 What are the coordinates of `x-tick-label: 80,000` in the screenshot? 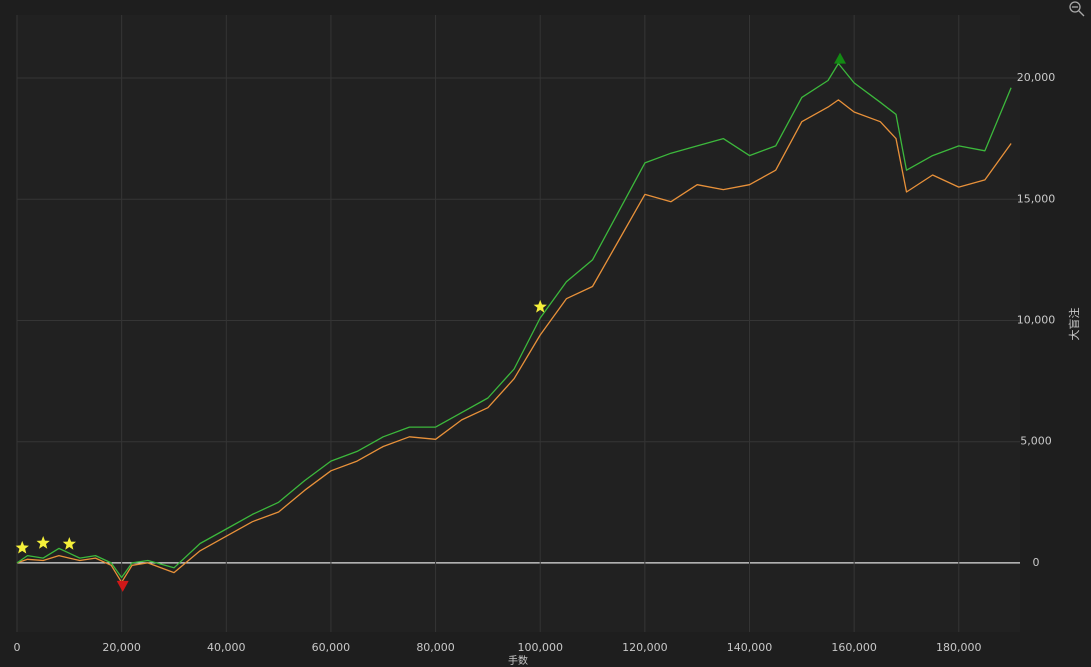 It's located at (435, 647).